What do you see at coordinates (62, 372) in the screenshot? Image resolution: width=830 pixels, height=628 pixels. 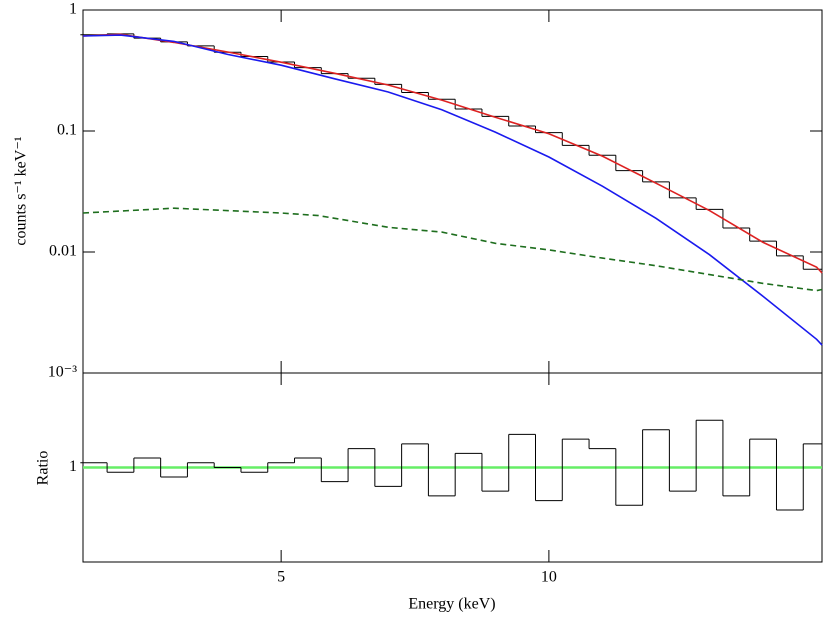 I see `y-tick-label: 10⁻³` at bounding box center [62, 372].